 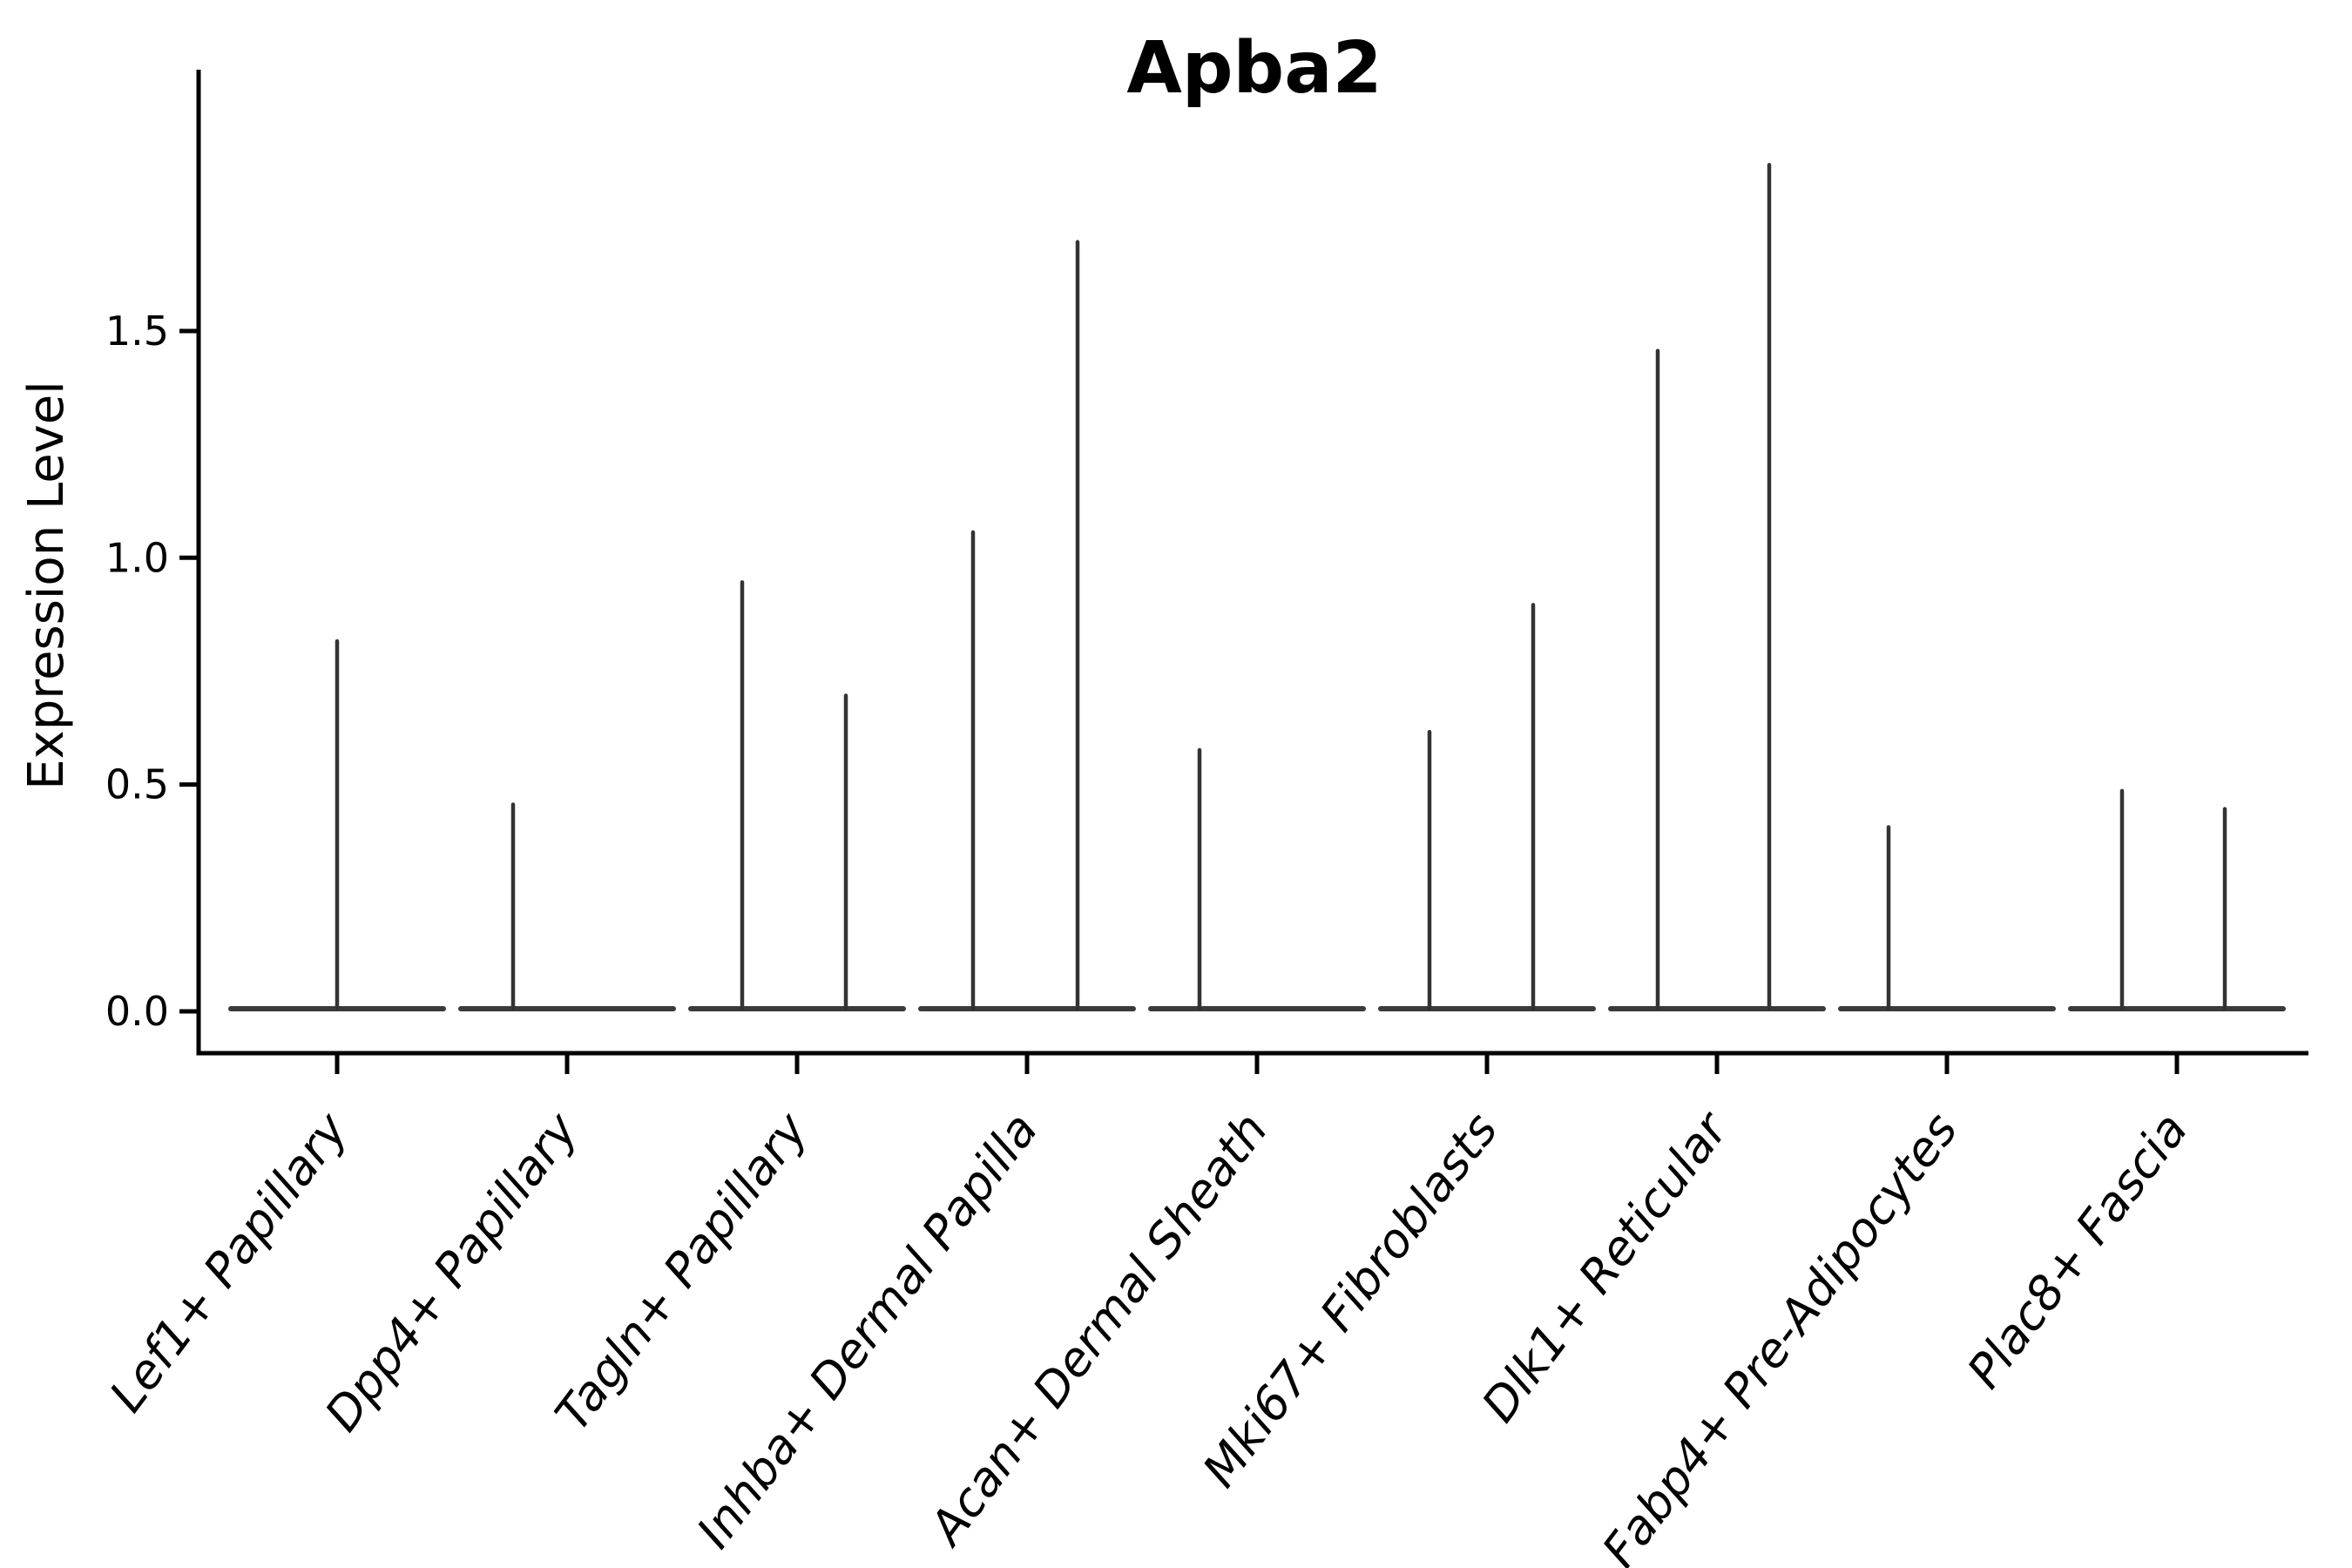 What do you see at coordinates (2077, 1250) in the screenshot?
I see `x-tick-label: Plac8+ Fascia` at bounding box center [2077, 1250].